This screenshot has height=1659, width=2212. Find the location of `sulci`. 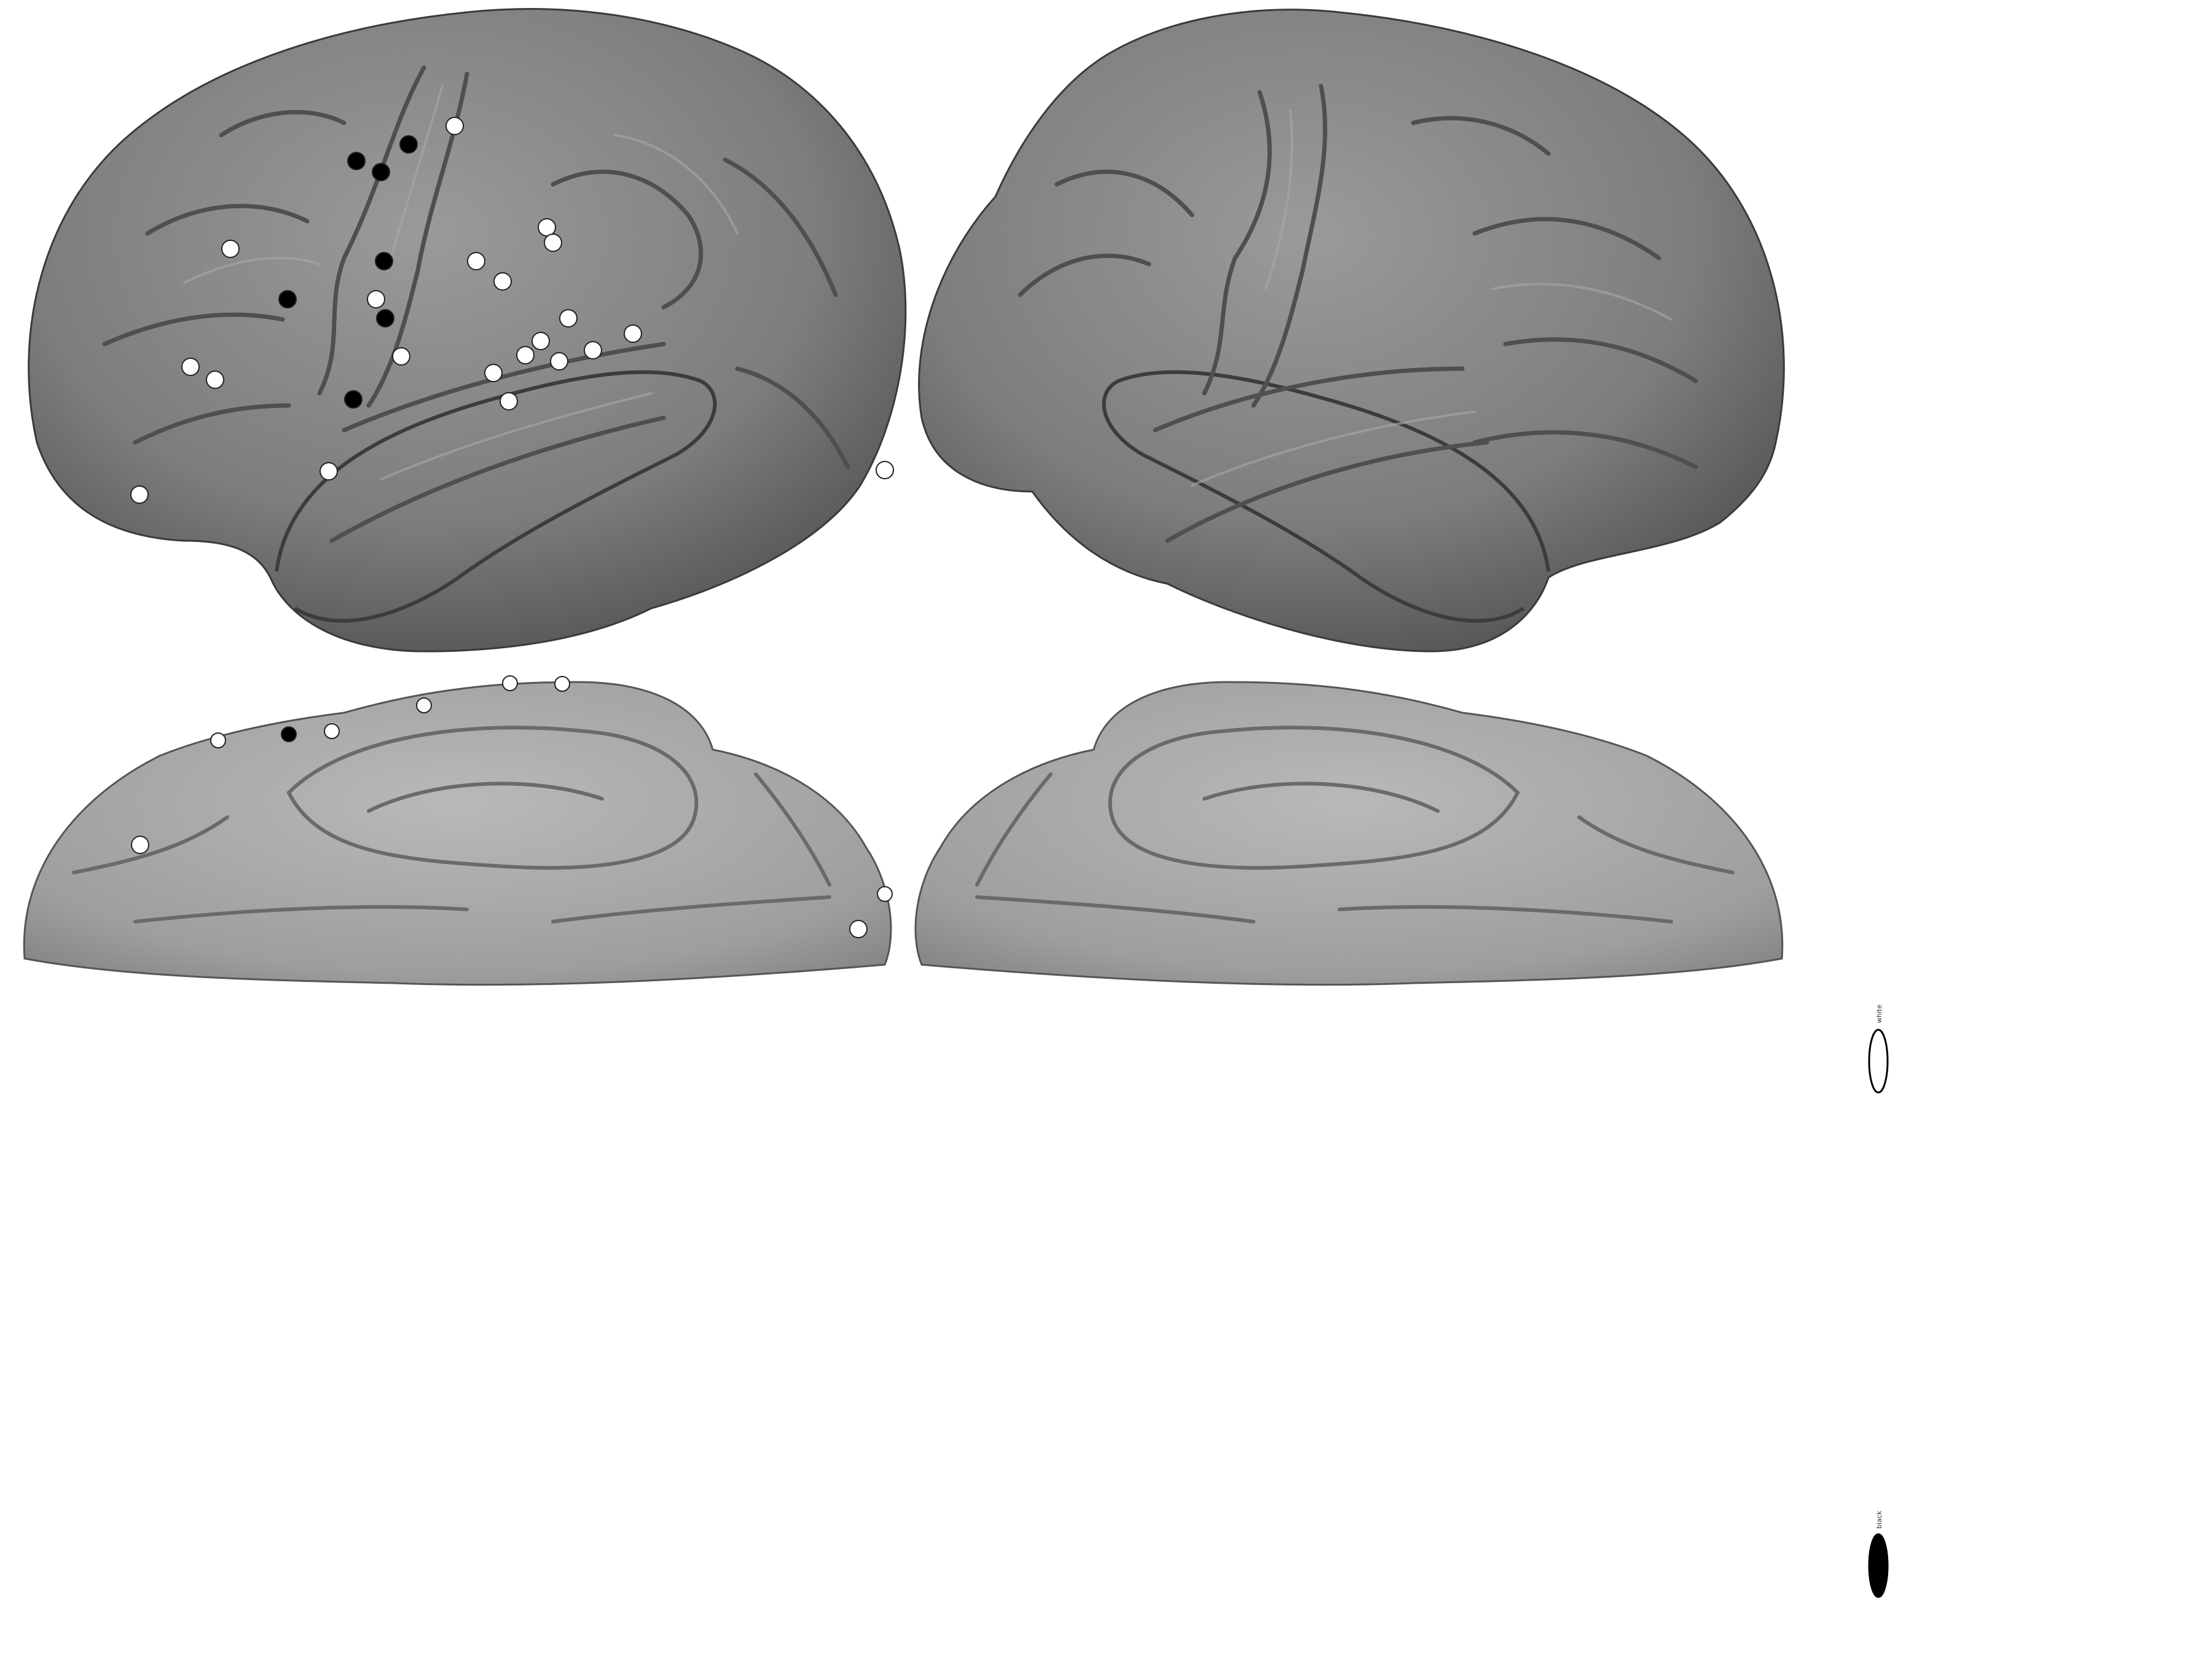

sulci is located at coordinates (1358, 313).